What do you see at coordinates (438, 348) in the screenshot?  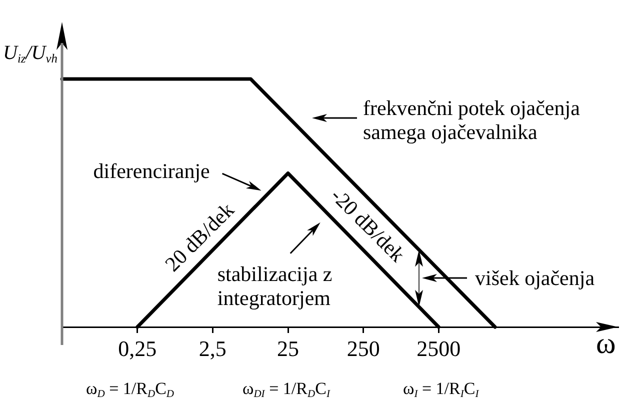 I see `x-tick-label: 2500` at bounding box center [438, 348].